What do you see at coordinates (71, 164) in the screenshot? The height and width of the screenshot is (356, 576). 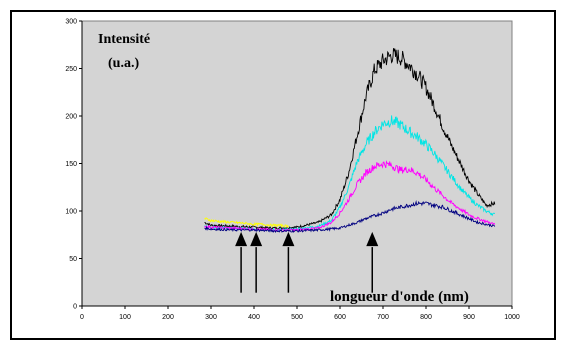 I see `y-tick-label: 150` at bounding box center [71, 164].